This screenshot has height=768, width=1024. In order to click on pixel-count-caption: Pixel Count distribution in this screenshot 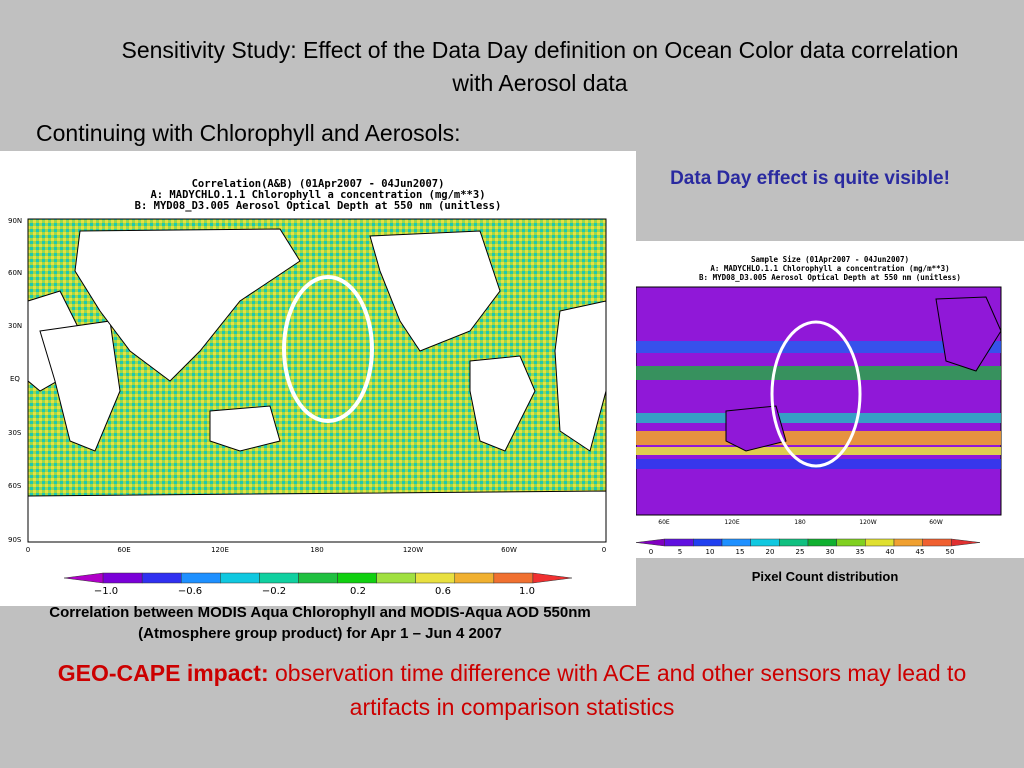, I will do `click(825, 576)`.